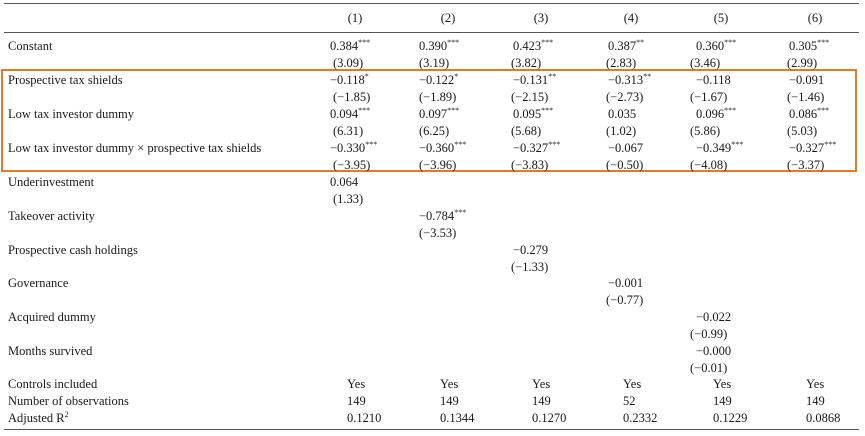 Image resolution: width=865 pixels, height=436 pixels. What do you see at coordinates (50, 351) in the screenshot?
I see `row-label: Months survived` at bounding box center [50, 351].